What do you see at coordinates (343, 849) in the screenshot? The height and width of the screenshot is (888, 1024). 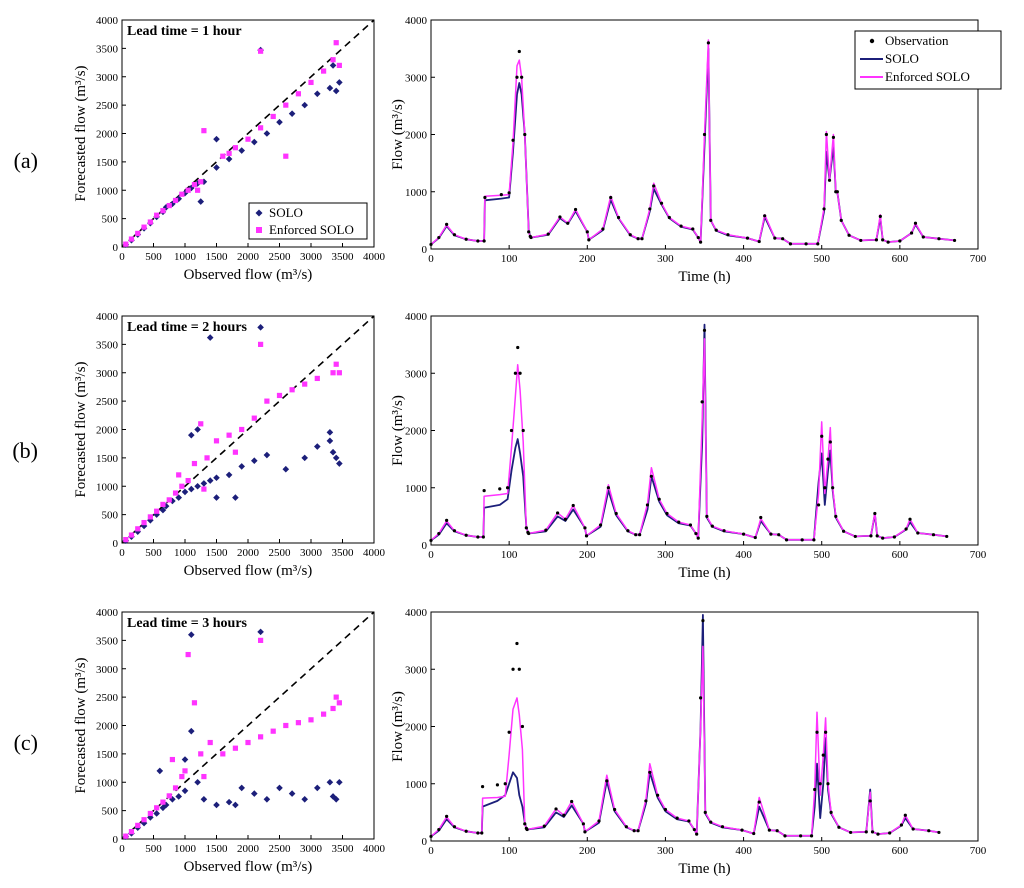 I see `x-tick-label: 3500` at bounding box center [343, 849].